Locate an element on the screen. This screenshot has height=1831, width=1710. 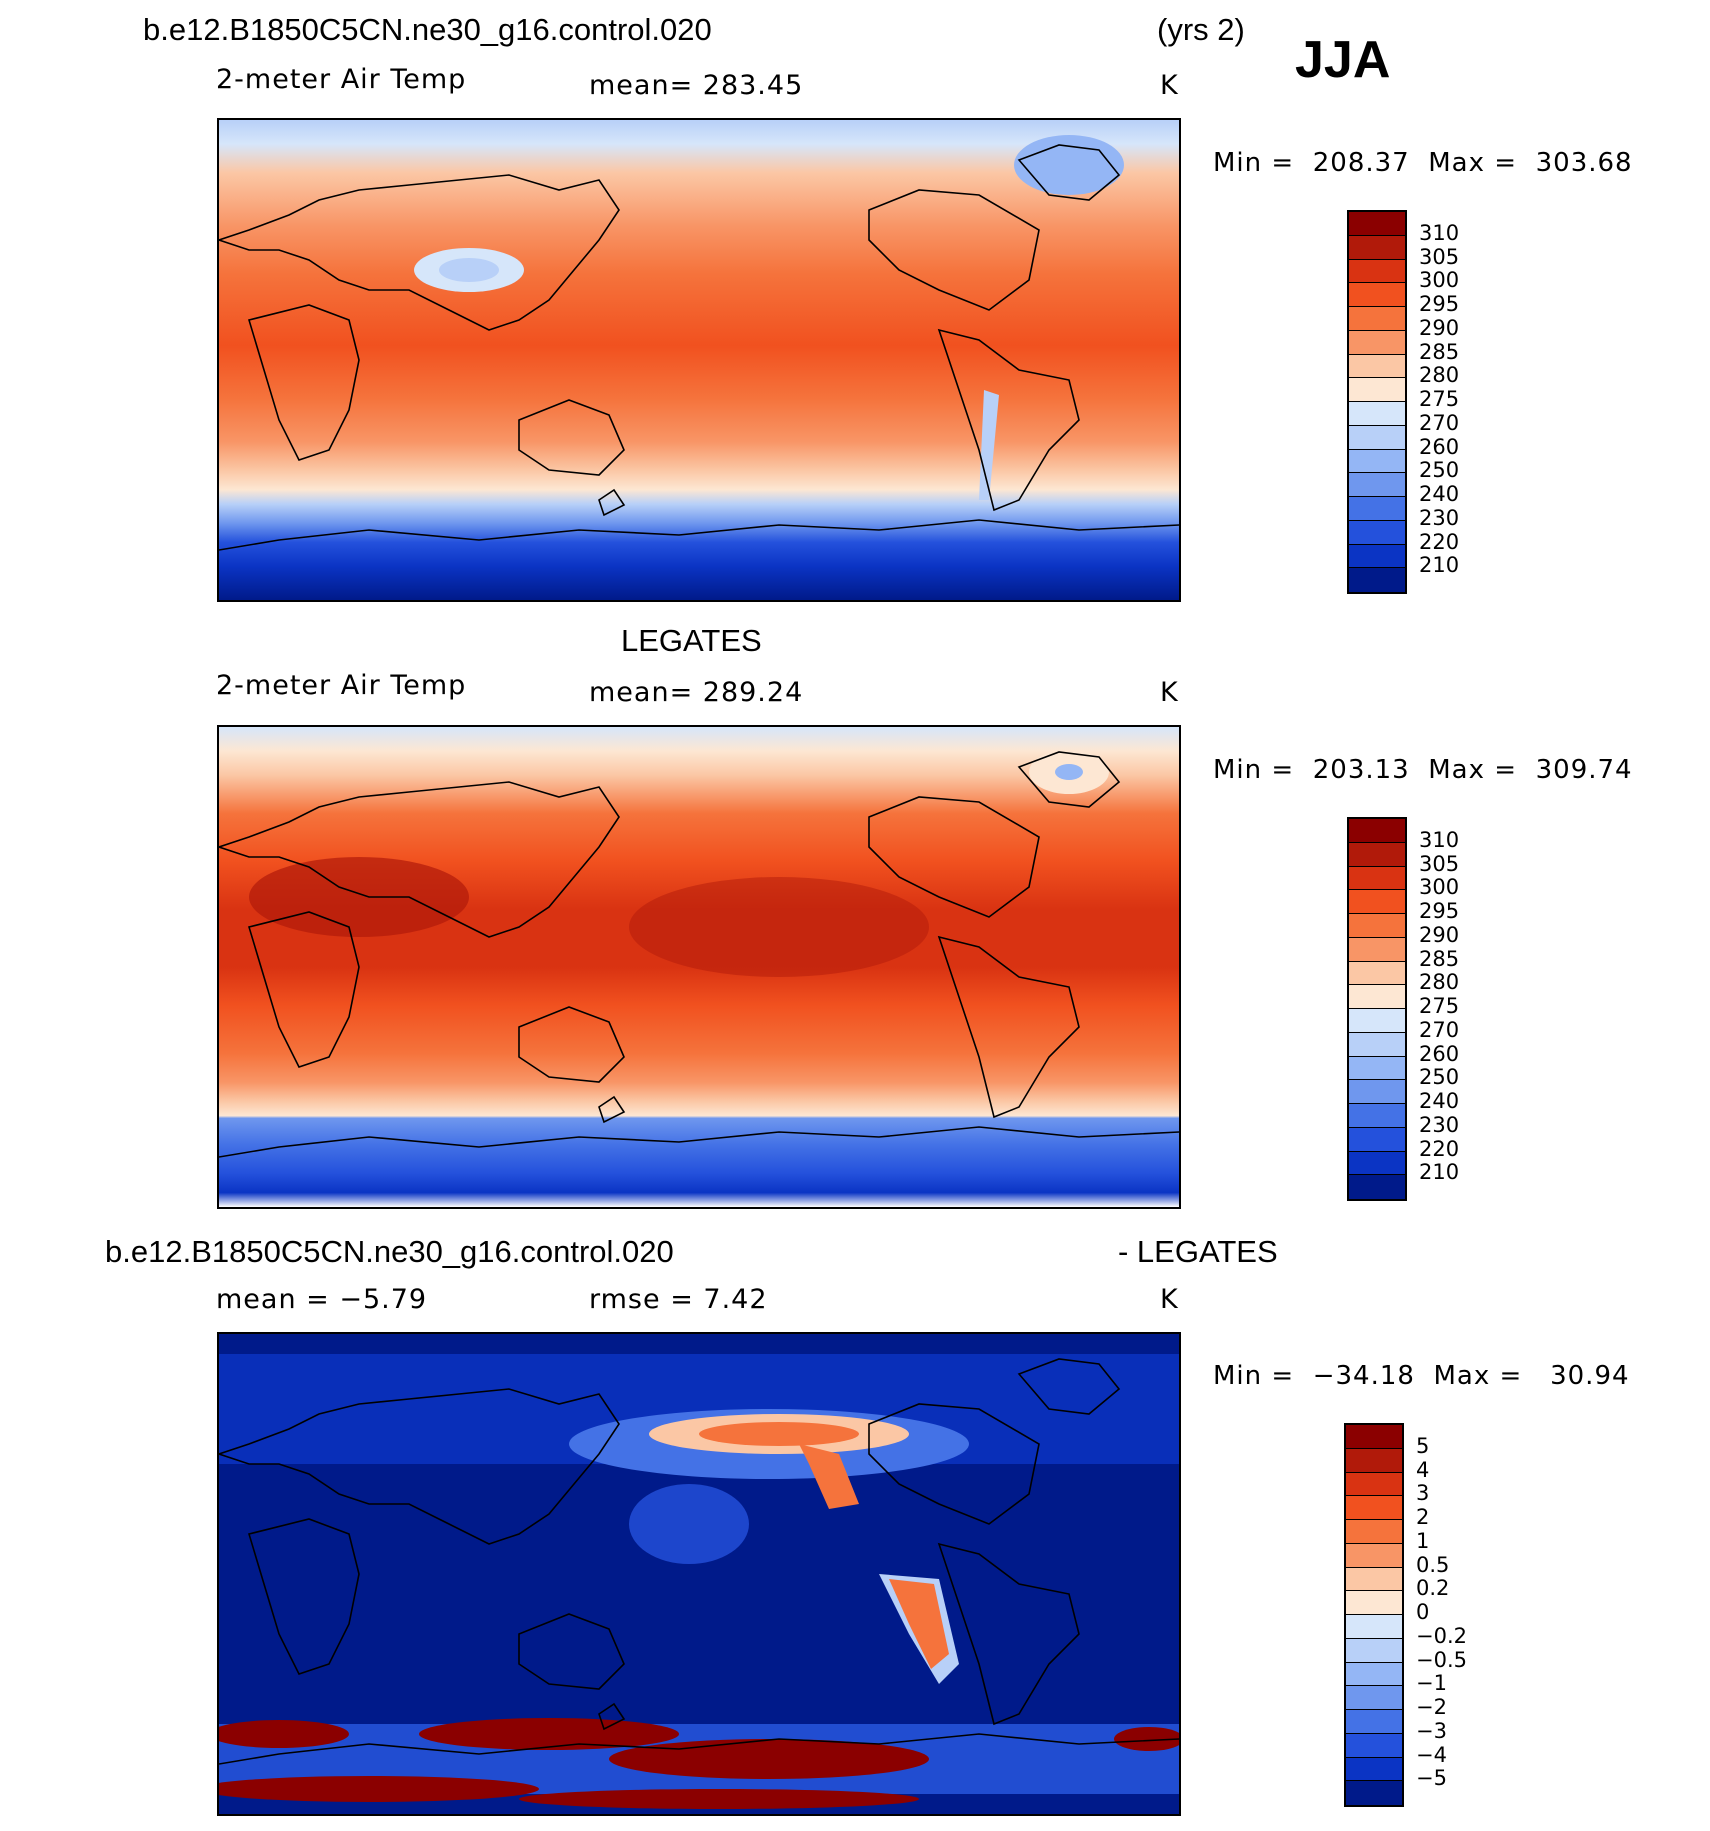
colorbar-tick-label: 210 is located at coordinates (1439, 565).